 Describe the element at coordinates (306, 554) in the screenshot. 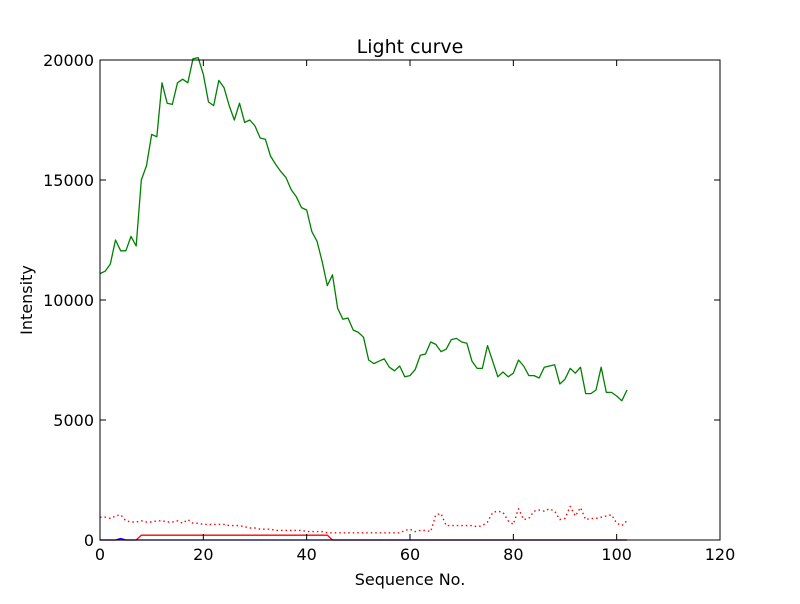

I see `x-tick-label-2: 40` at that location.